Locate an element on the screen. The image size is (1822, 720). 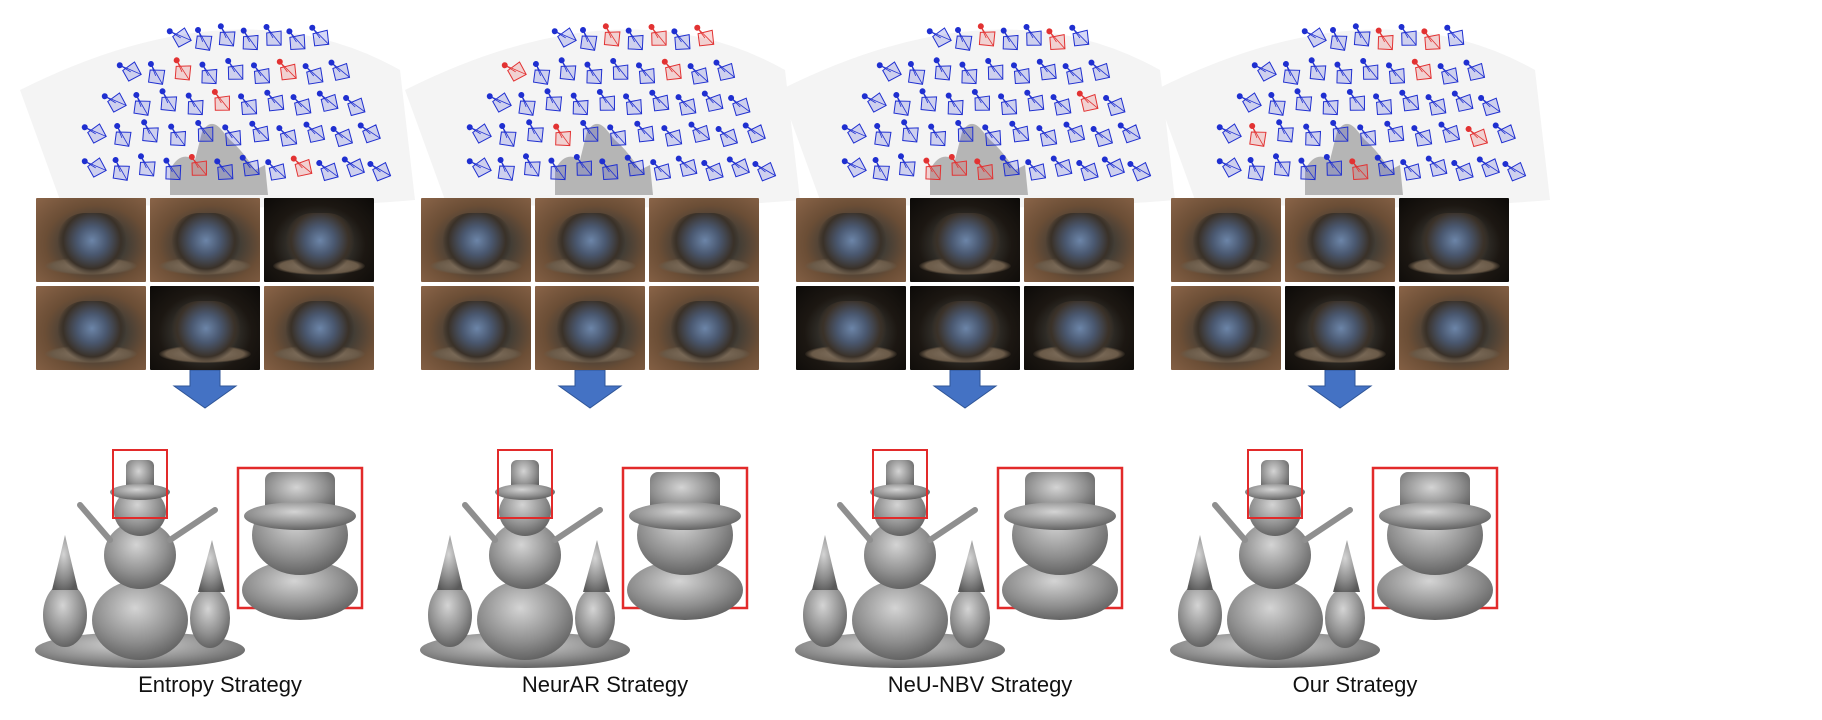
dome-surface is located at coordinates (217, 118).